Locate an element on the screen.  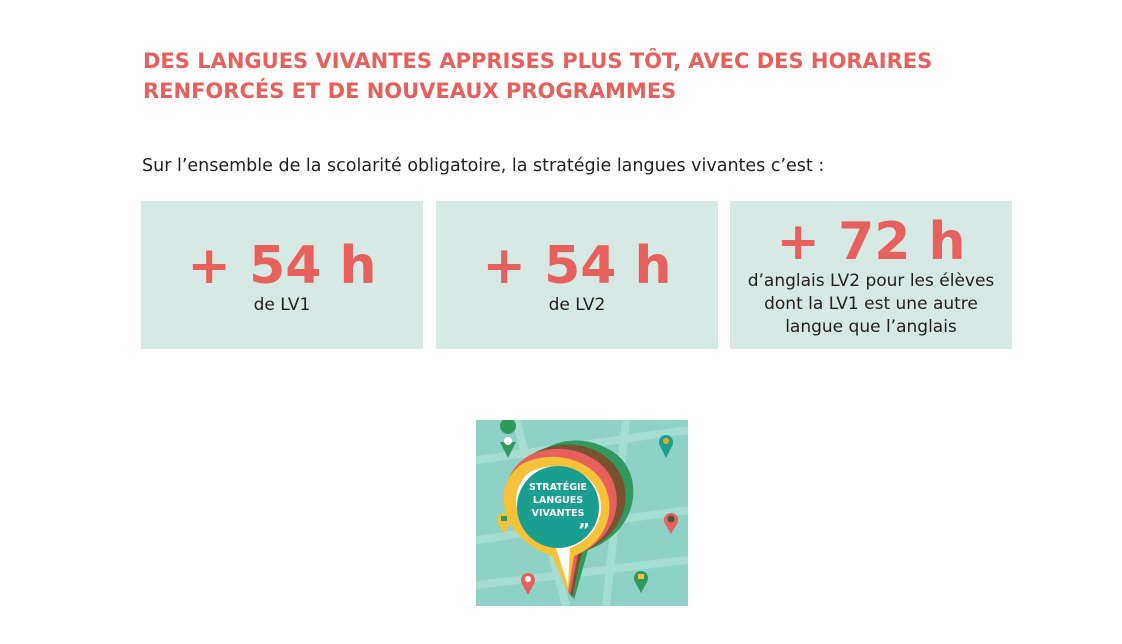
logo-line-2: LANGUES is located at coordinates (558, 500).